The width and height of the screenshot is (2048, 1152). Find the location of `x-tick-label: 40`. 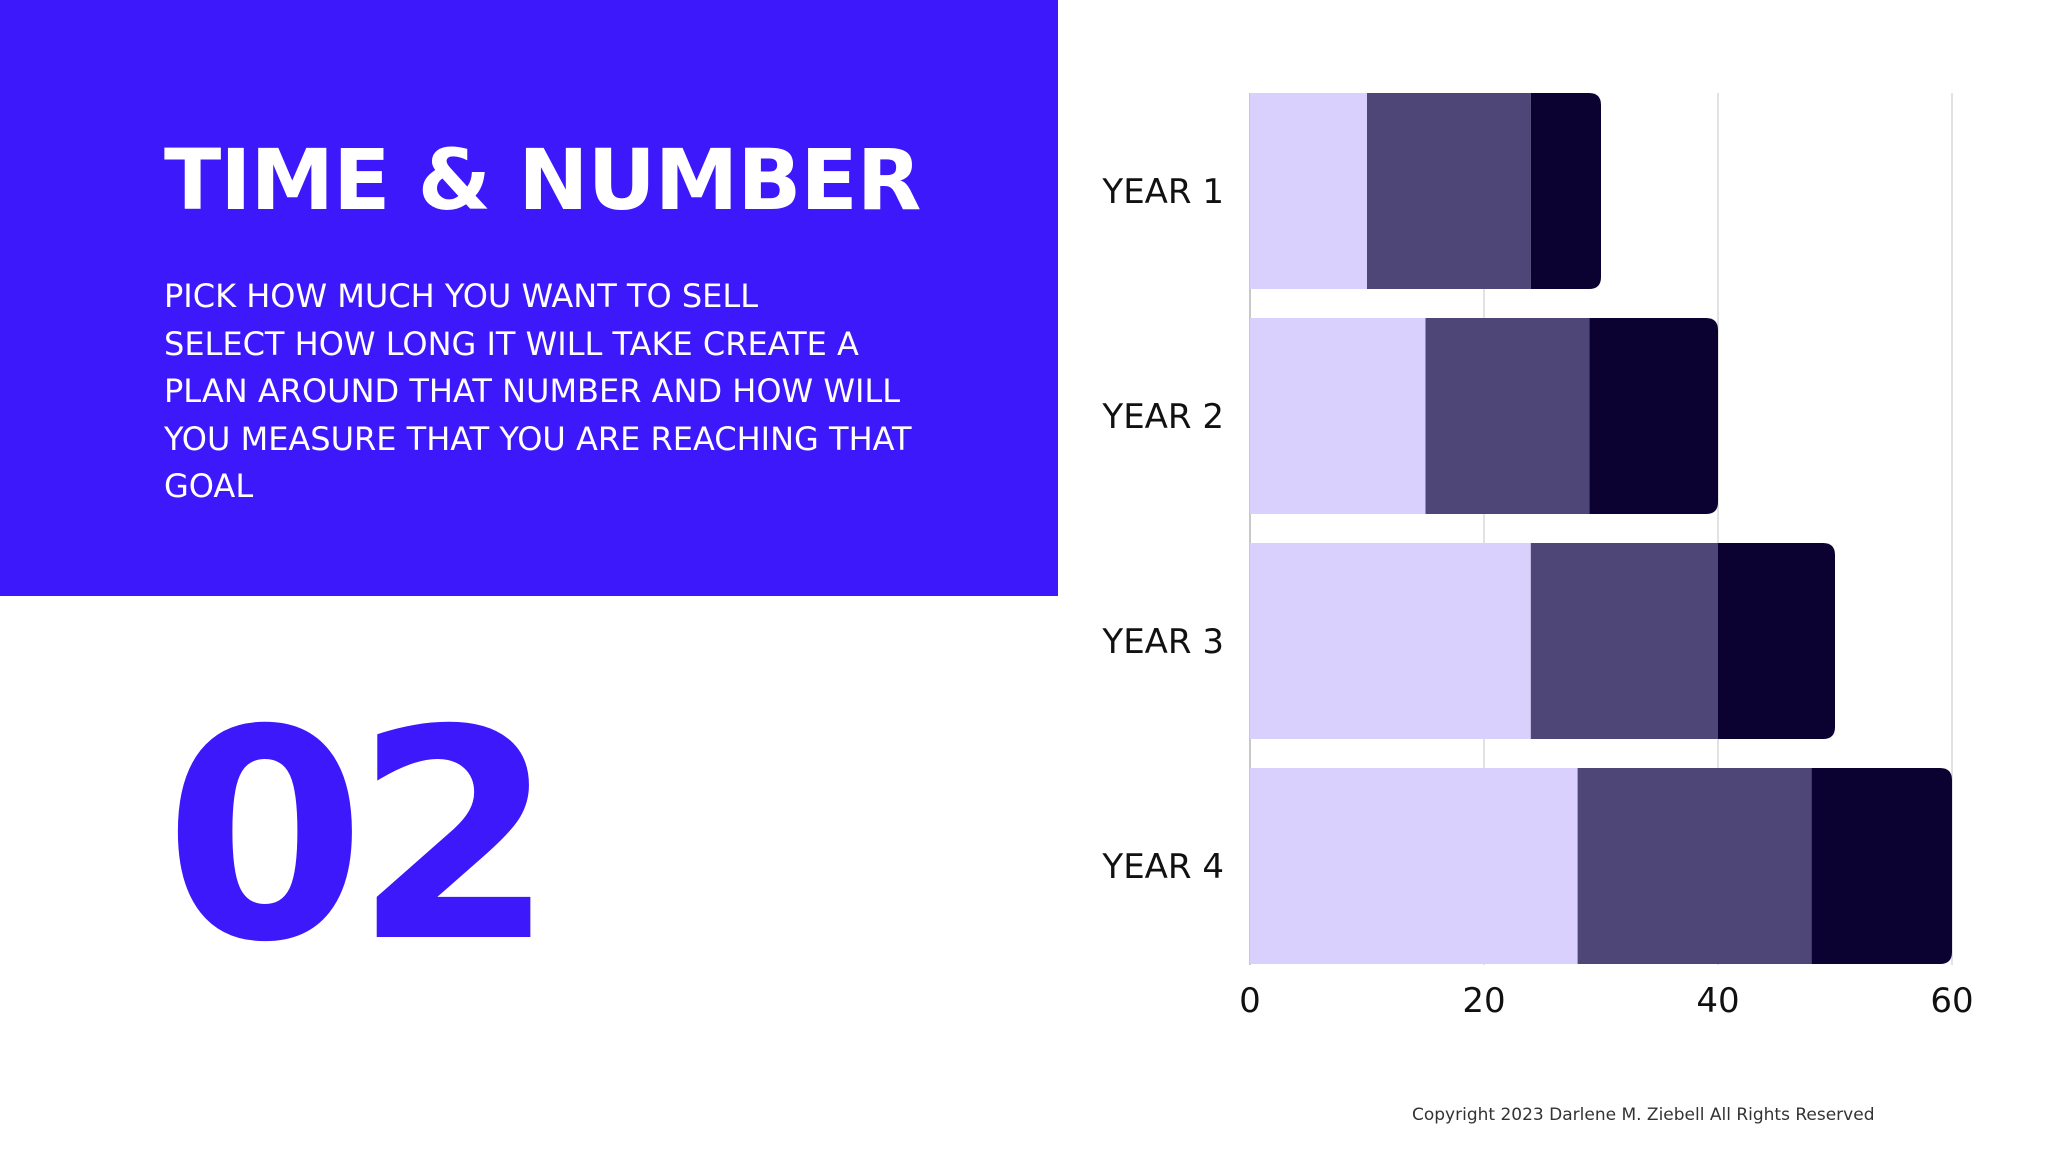

x-tick-label: 40 is located at coordinates (1717, 1001).